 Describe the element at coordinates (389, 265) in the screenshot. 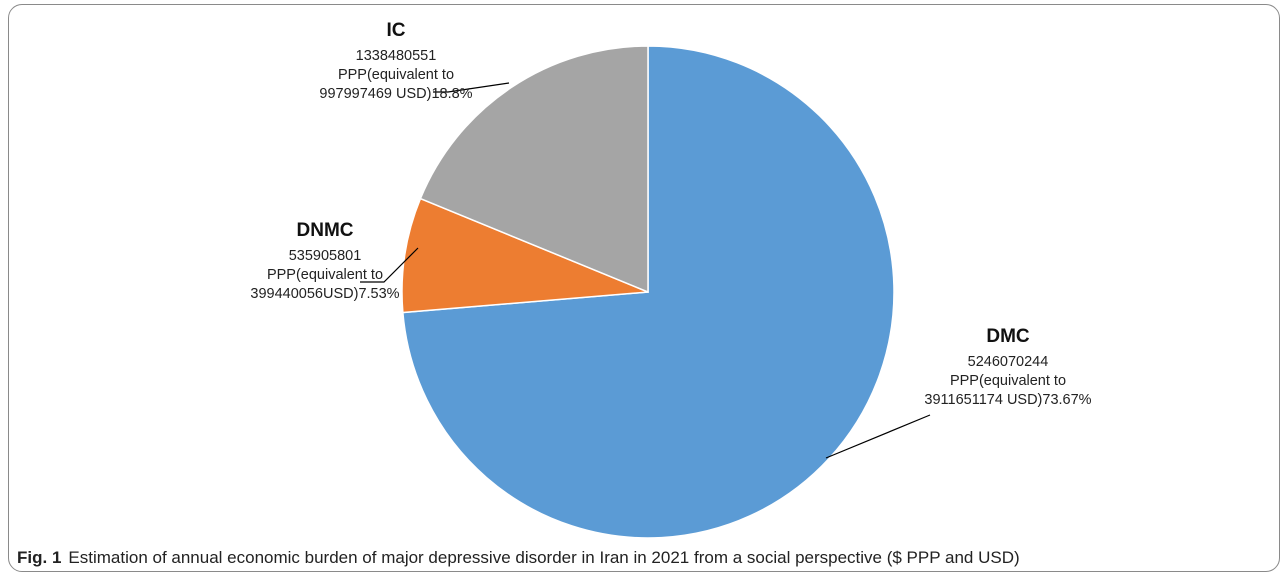

I see `leader-line-dnmc` at that location.